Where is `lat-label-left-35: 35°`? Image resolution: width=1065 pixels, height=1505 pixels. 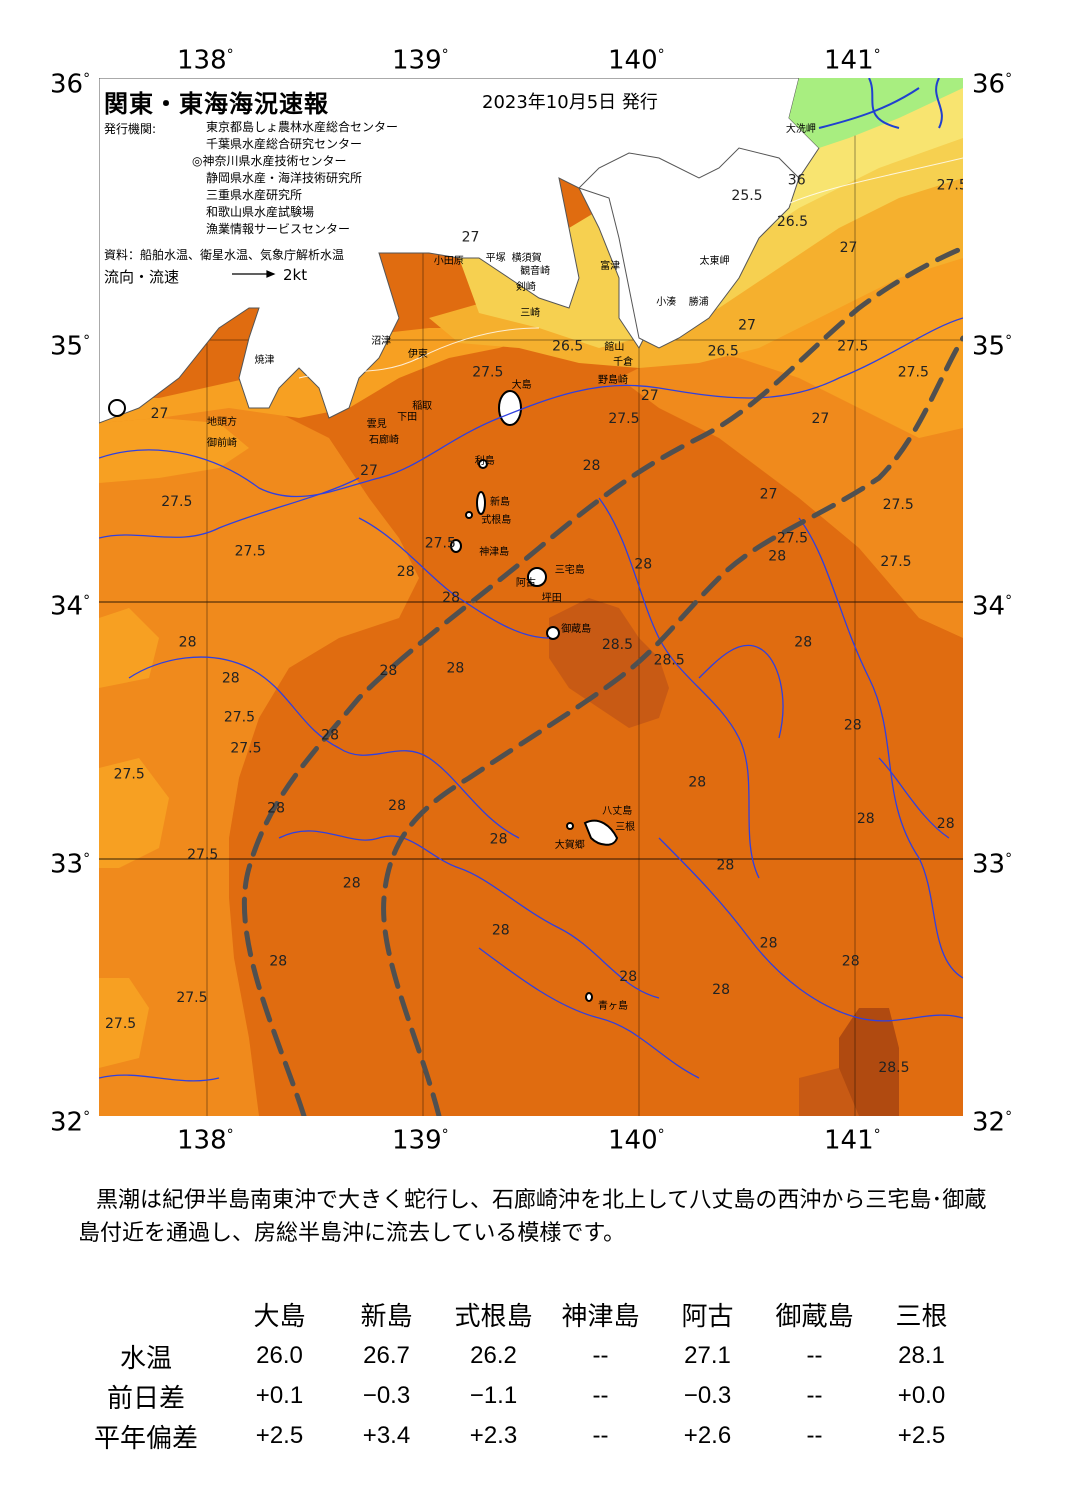 lat-label-left-35: 35° is located at coordinates (70, 346).